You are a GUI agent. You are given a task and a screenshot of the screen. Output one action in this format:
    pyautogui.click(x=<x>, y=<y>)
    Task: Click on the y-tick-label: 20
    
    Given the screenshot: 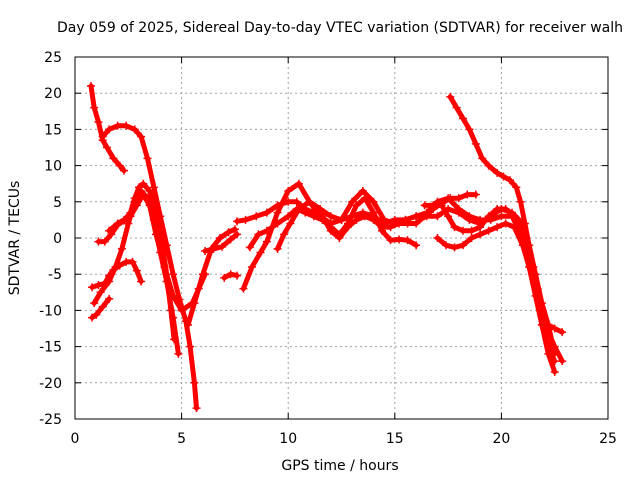 What is the action you would take?
    pyautogui.click(x=53, y=94)
    